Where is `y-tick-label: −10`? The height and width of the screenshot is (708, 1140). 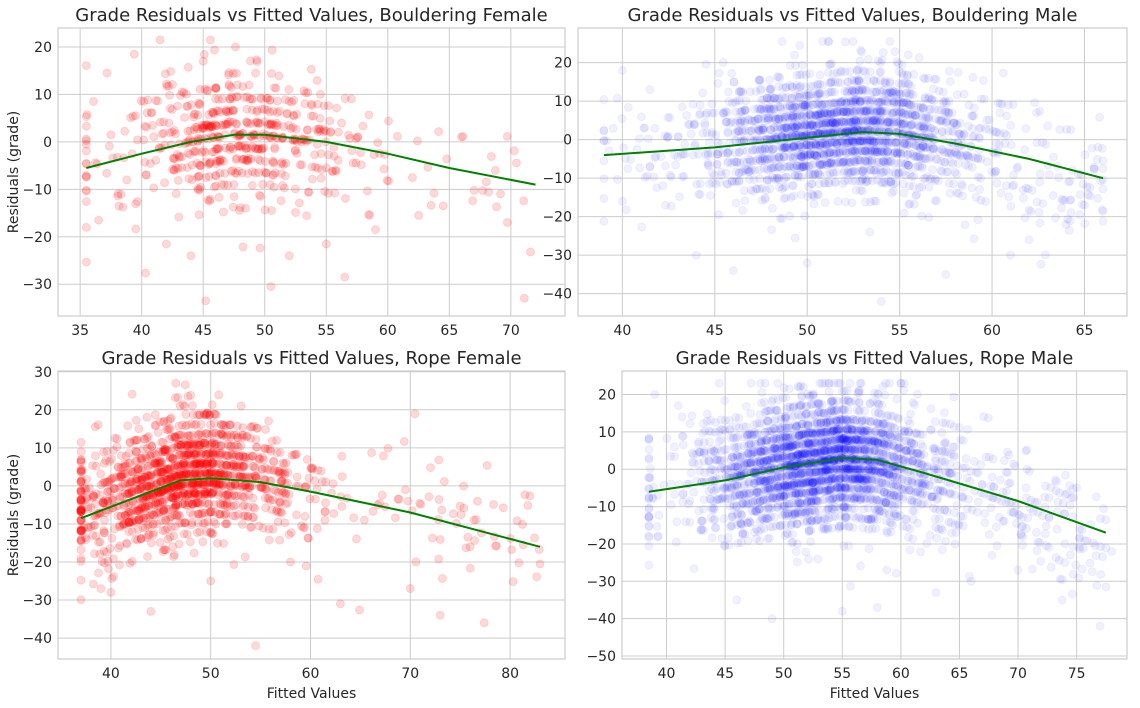 y-tick-label: −10 is located at coordinates (37, 190).